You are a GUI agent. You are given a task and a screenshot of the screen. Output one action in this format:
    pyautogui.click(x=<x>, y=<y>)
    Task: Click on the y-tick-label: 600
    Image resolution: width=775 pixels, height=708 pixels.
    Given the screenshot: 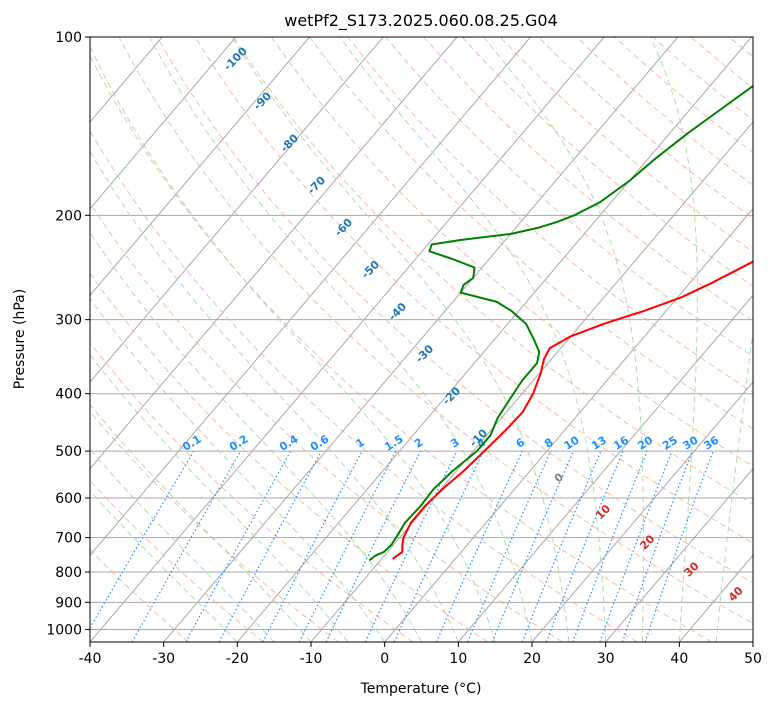 What is the action you would take?
    pyautogui.click(x=68, y=499)
    